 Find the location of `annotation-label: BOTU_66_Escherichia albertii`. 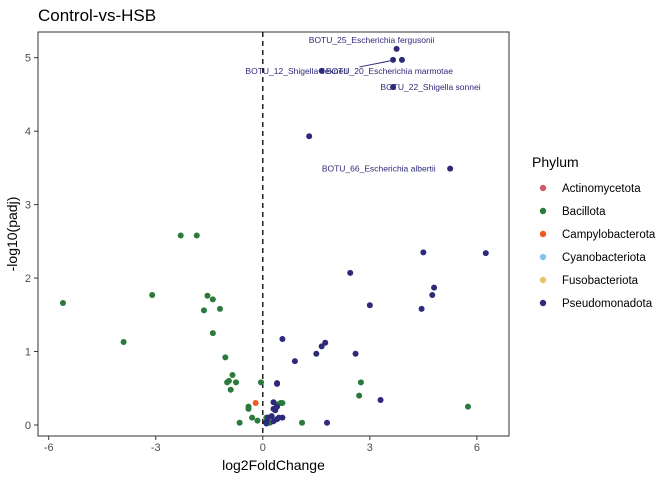

annotation-label: BOTU_66_Escherichia albertii is located at coordinates (379, 169).